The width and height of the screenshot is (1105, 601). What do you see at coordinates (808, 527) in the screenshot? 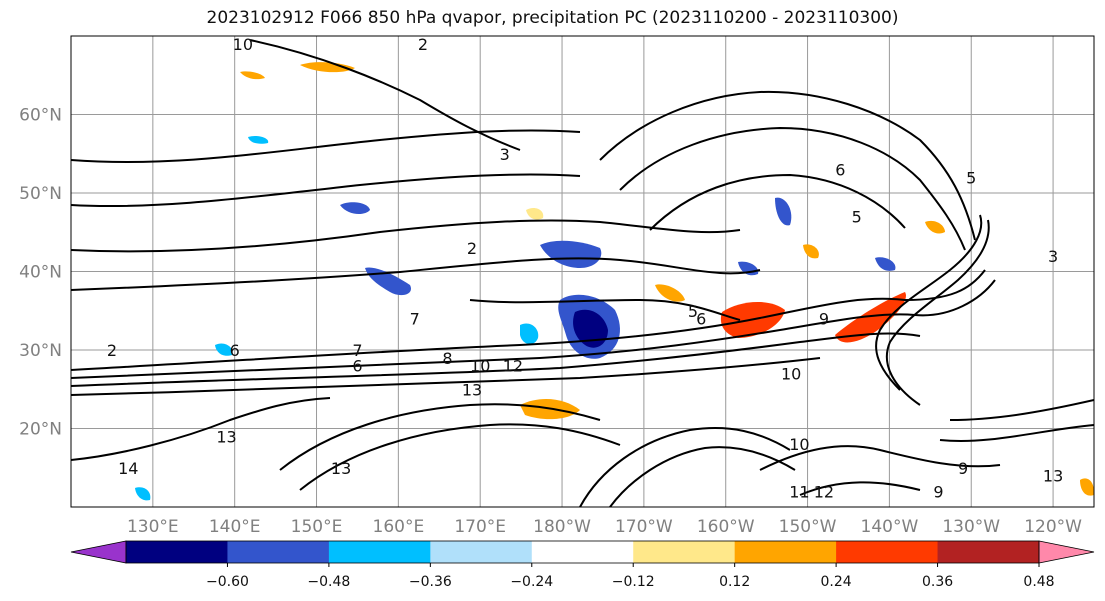
I see `lon-tick-label: 150°W` at bounding box center [808, 527].